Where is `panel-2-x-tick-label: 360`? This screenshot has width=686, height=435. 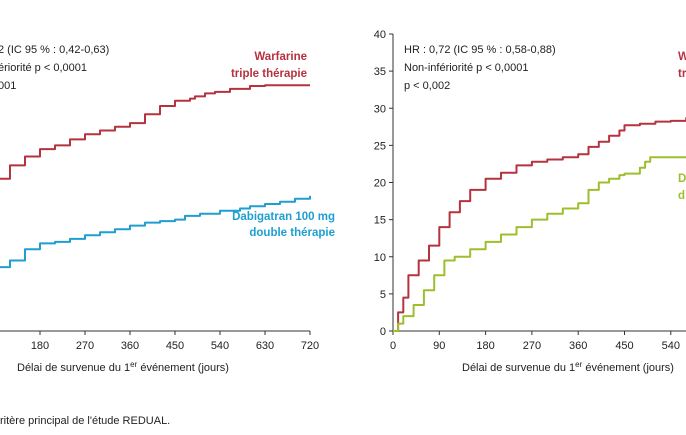 panel-2-x-tick-label: 360 is located at coordinates (578, 346).